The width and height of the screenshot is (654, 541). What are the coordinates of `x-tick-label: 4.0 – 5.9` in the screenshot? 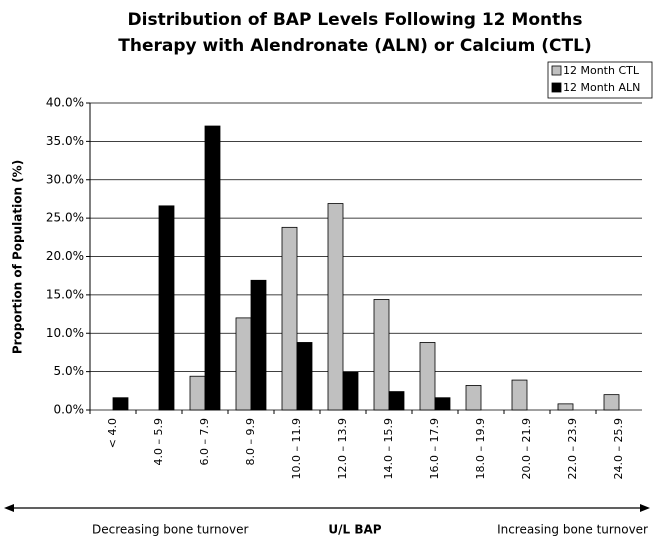 It's located at (158, 441).